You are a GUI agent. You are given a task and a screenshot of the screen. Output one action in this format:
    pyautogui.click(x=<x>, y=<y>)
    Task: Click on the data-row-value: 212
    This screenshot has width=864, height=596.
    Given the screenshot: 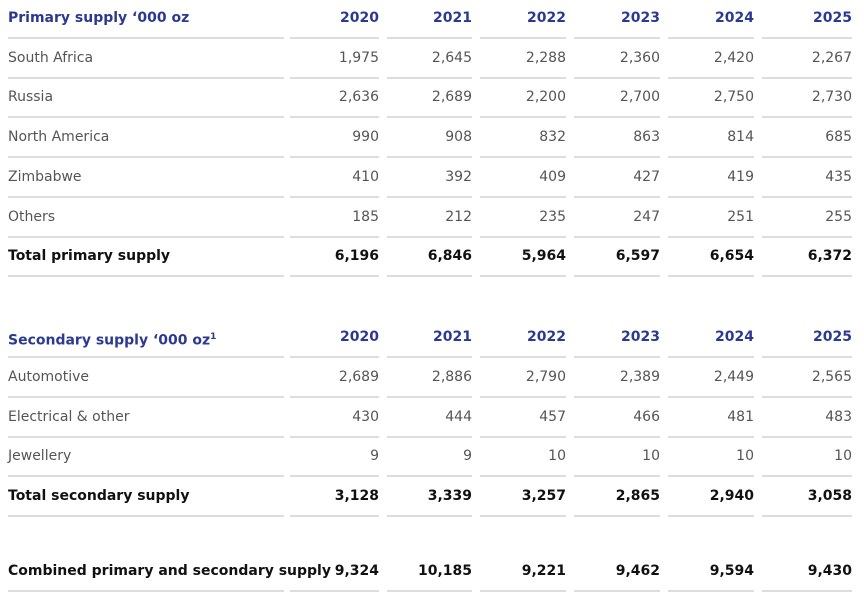 What is the action you would take?
    pyautogui.click(x=458, y=216)
    